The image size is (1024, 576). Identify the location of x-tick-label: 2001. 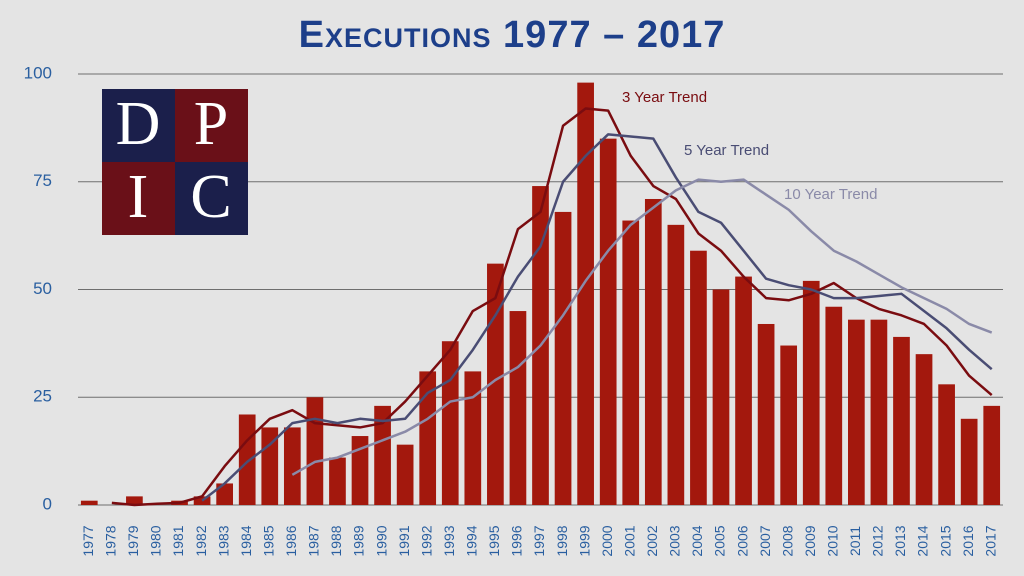
(629, 540).